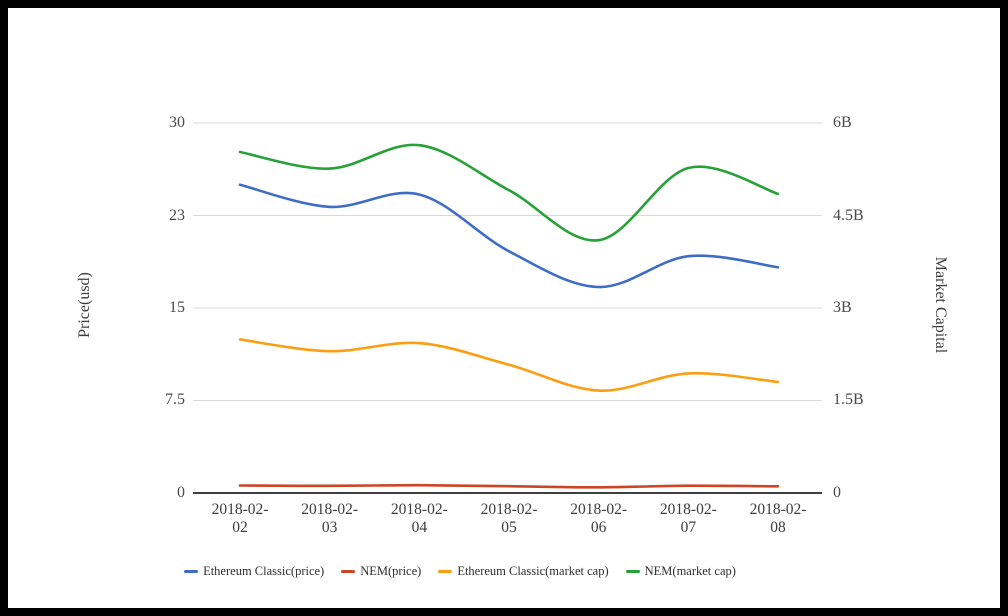 Image resolution: width=1008 pixels, height=616 pixels. I want to click on x-tick-line2: 06, so click(598, 527).